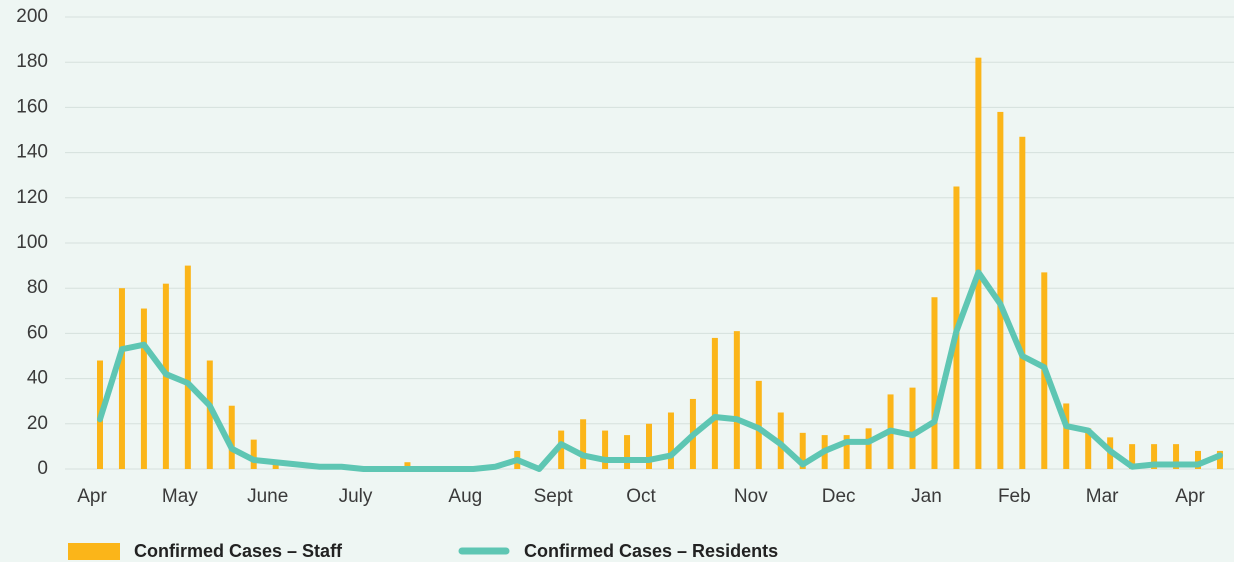 The width and height of the screenshot is (1234, 562). I want to click on y-tick-label: 180, so click(32, 61).